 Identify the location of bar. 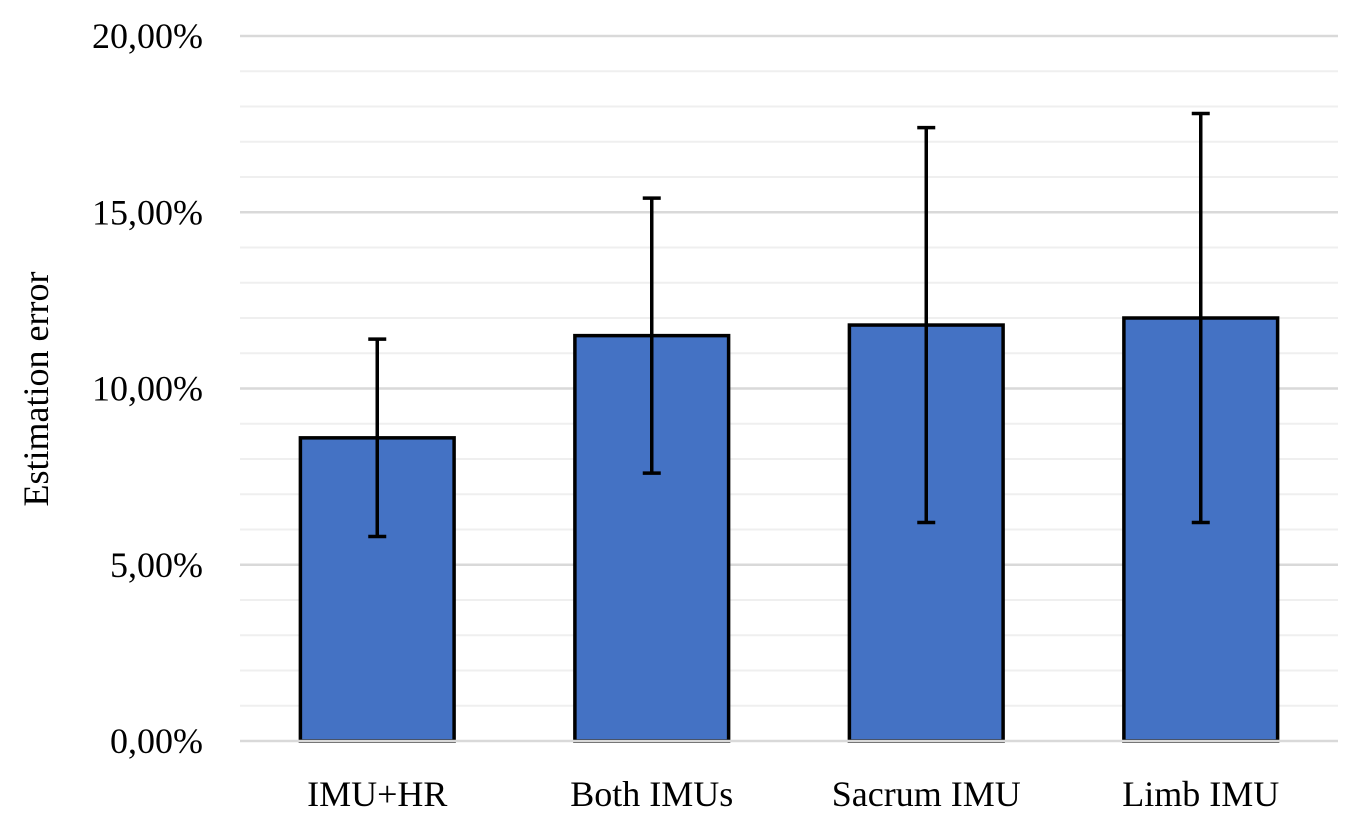
(1201, 529).